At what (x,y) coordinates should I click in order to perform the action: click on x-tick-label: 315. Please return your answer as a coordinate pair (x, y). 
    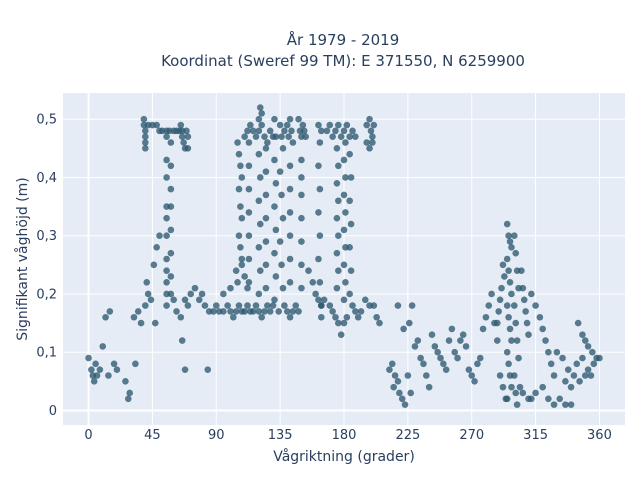
    Looking at the image, I should click on (535, 435).